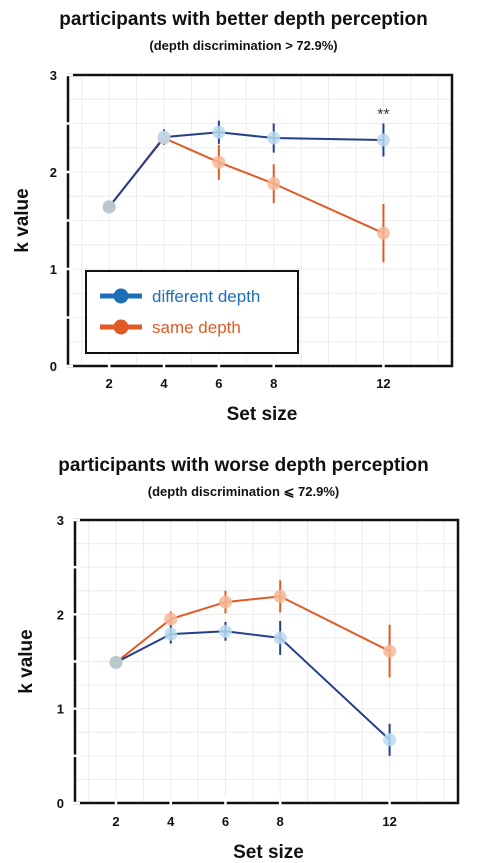 The image size is (487, 863). What do you see at coordinates (164, 383) in the screenshot?
I see `chart1-x-tick-label: 4` at bounding box center [164, 383].